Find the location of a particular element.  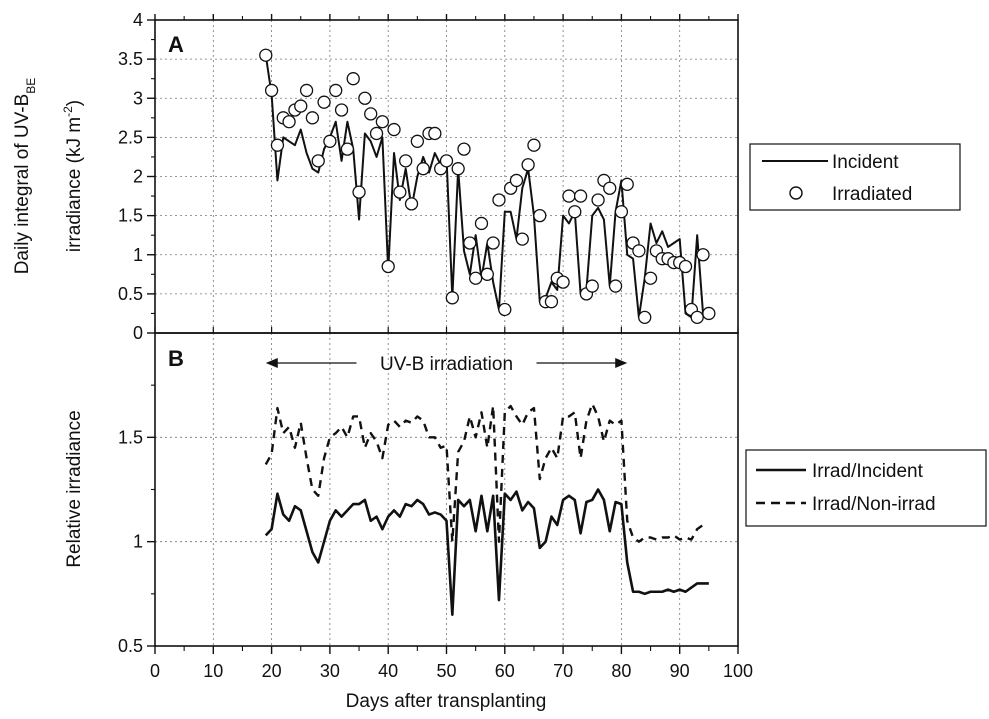

panel-b-ylabel: Relative irradiance is located at coordinates (74, 488).